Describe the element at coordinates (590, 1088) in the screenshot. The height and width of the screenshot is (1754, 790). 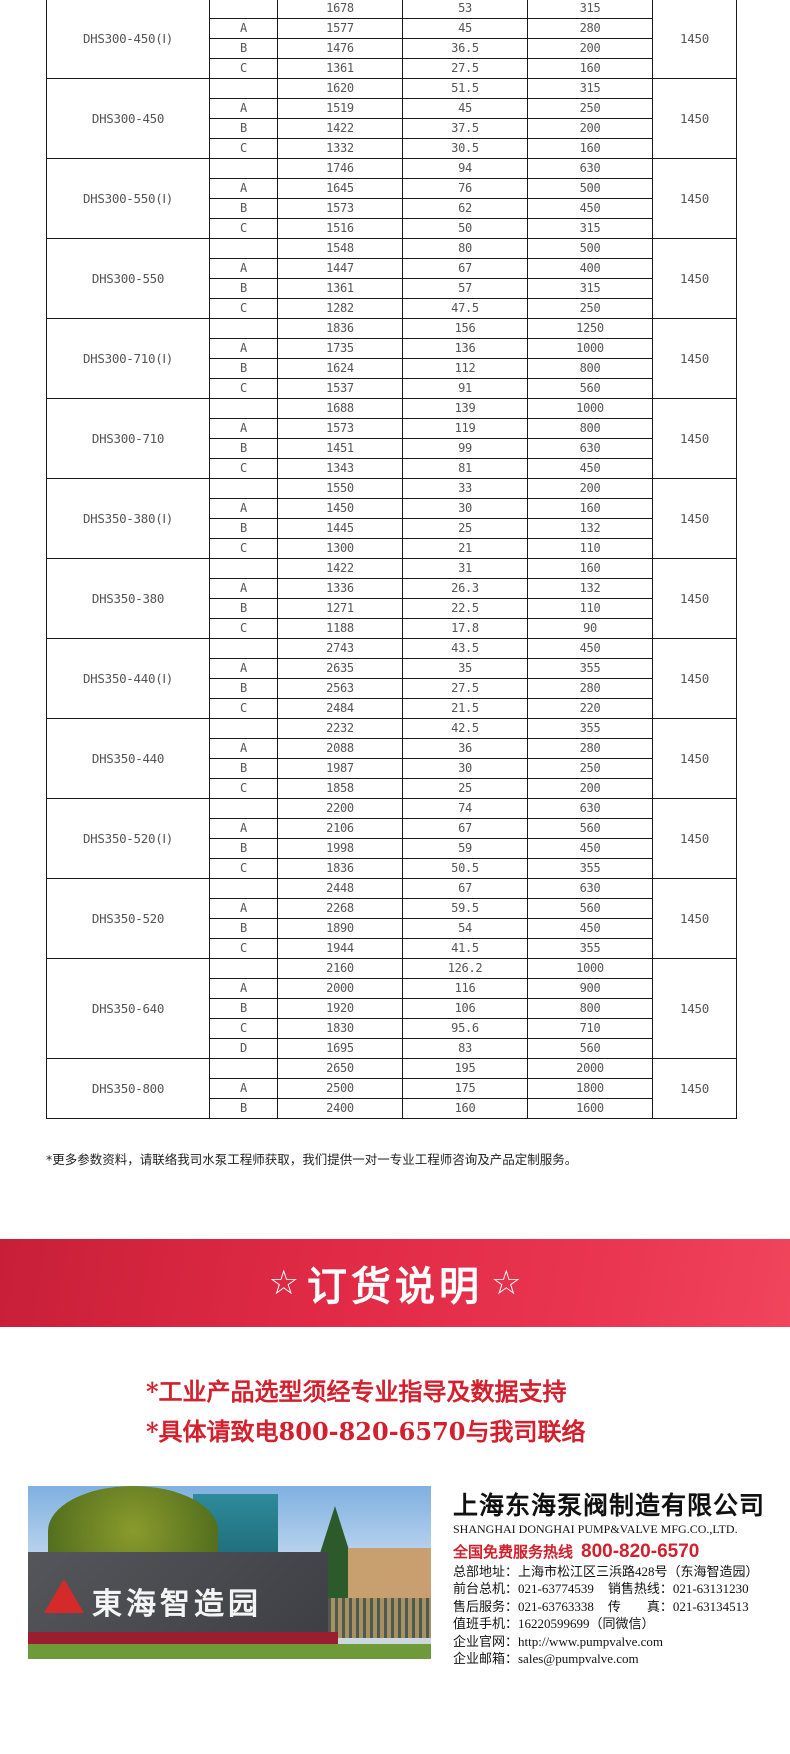
I see `power-cell: 1800` at that location.